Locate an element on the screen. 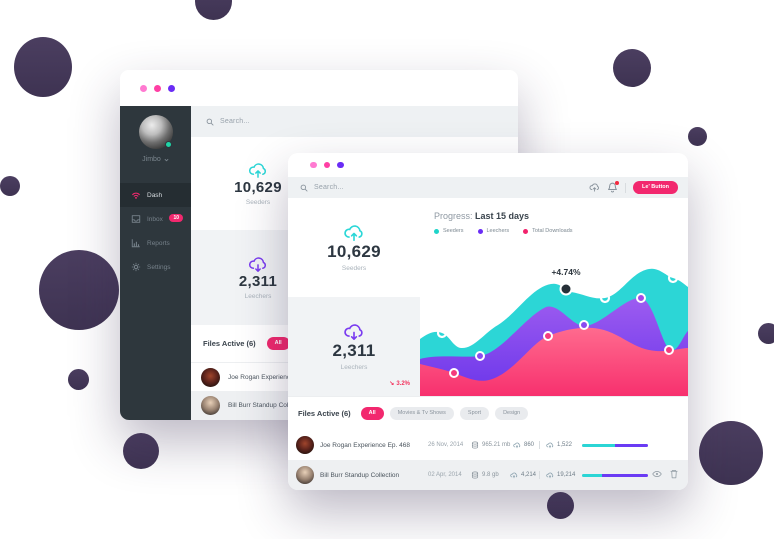 This screenshot has height=539, width=774. sidebar-item-label: Dash is located at coordinates (155, 195).